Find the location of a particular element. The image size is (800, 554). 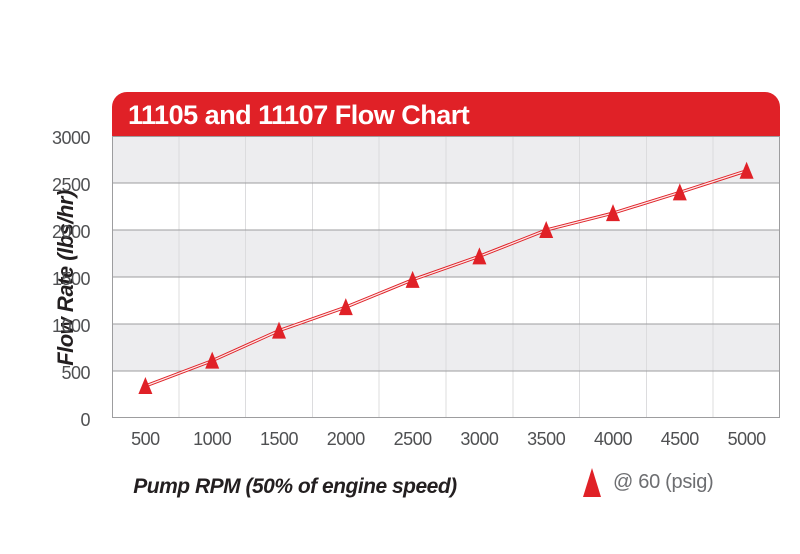

x-tick-label: 5000 is located at coordinates (747, 439).